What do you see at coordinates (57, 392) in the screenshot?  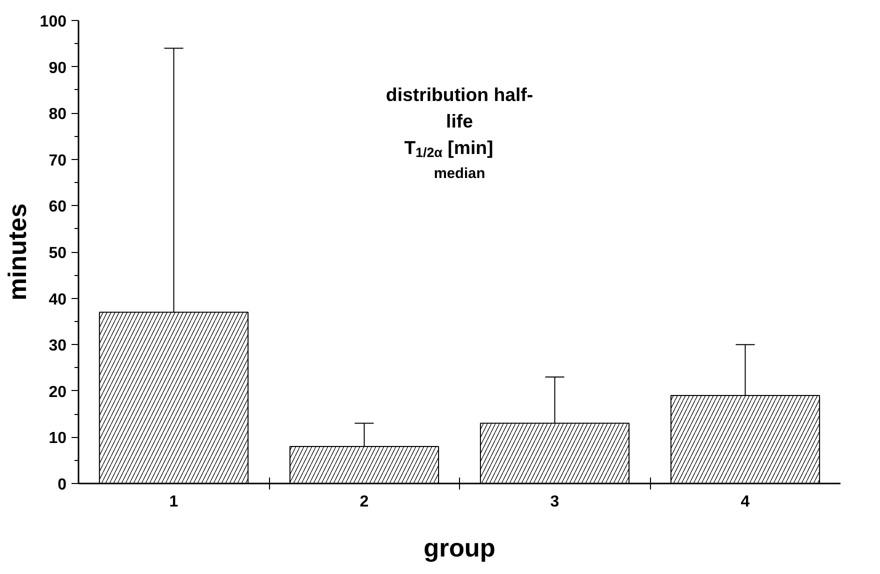 I see `y-tick-label: 20` at bounding box center [57, 392].